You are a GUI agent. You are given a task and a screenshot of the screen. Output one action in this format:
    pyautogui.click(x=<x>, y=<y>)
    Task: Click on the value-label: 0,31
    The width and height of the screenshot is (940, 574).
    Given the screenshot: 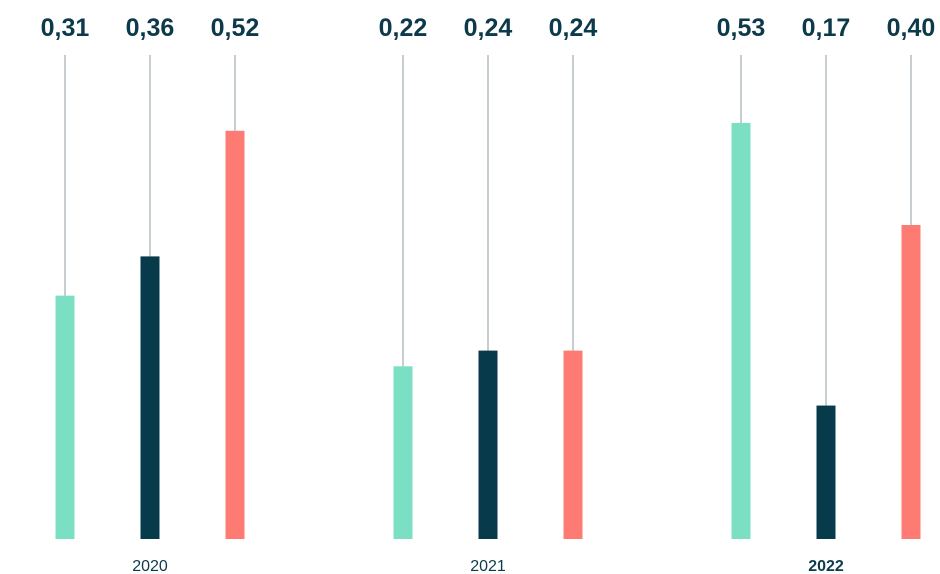 What is the action you would take?
    pyautogui.click(x=65, y=28)
    